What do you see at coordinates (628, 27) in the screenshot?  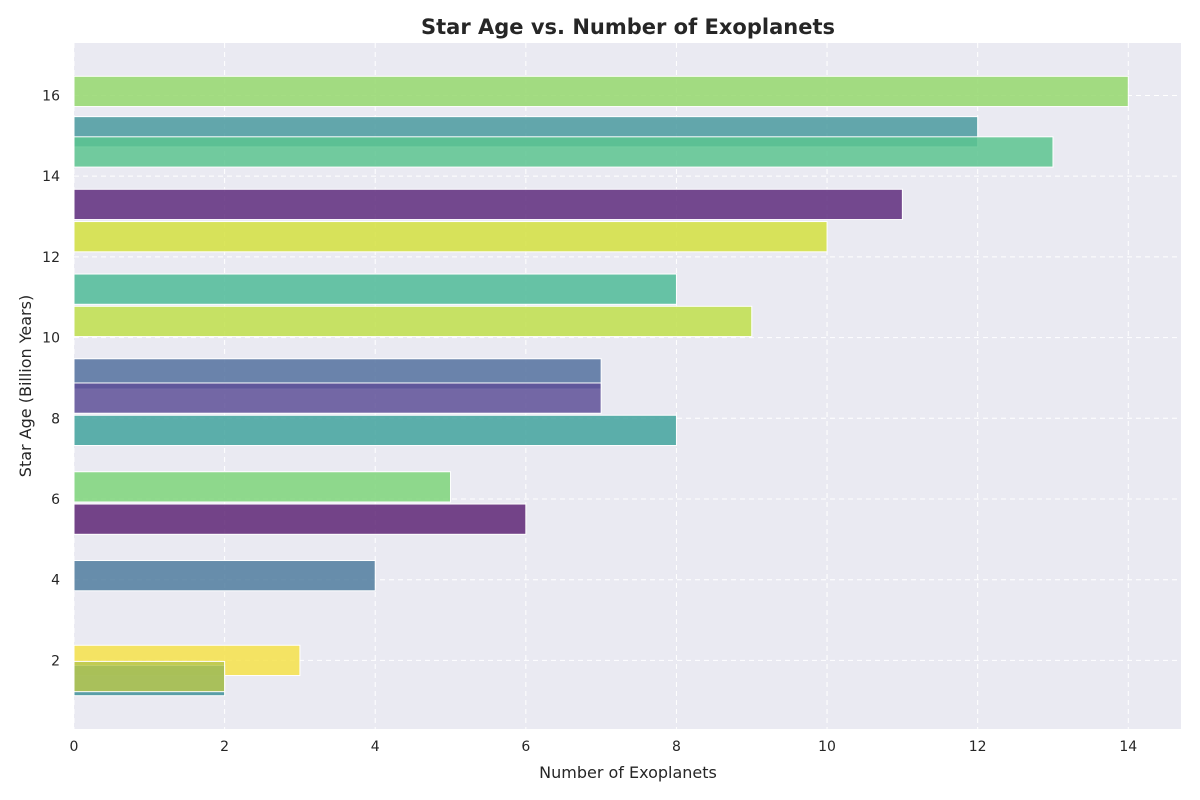 I see `chart-title: Star Age vs. Number of Exoplanets` at bounding box center [628, 27].